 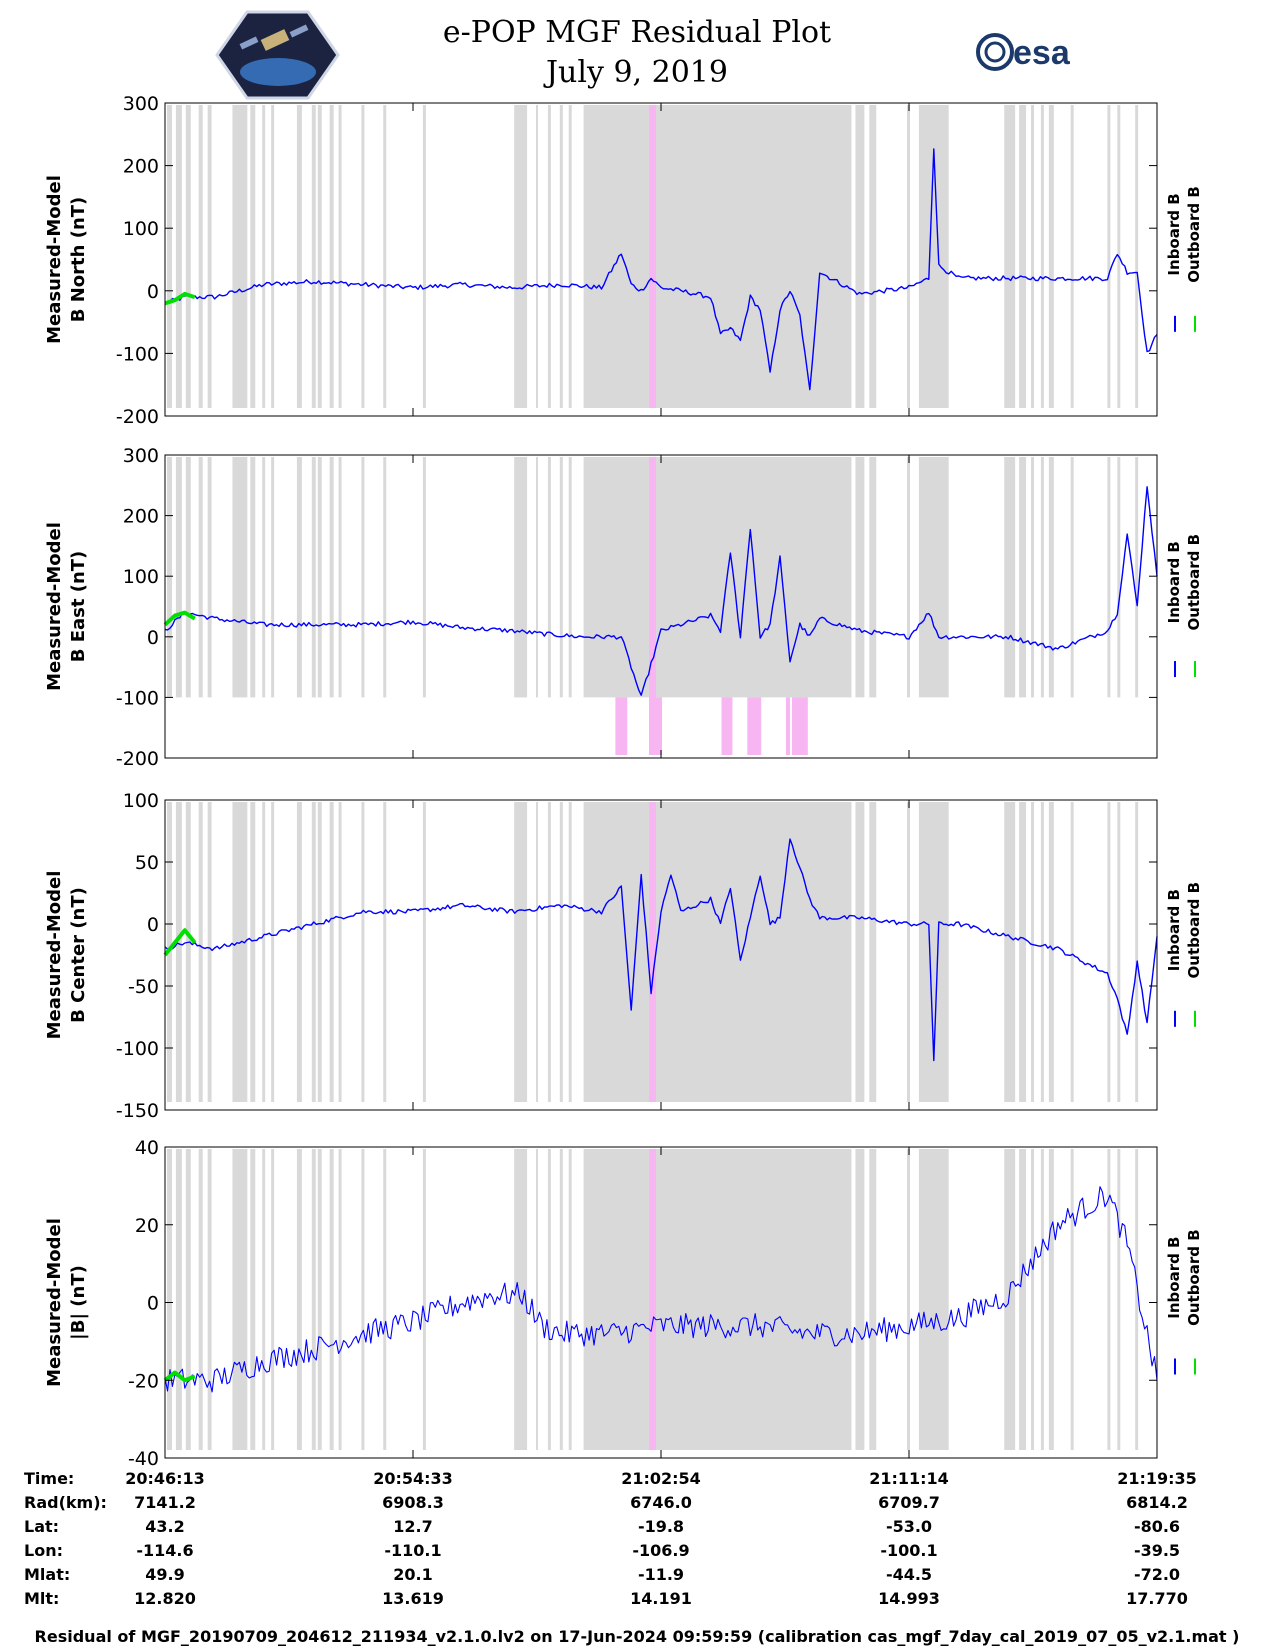 I want to click on table-cell: -106.9, so click(x=660, y=1550).